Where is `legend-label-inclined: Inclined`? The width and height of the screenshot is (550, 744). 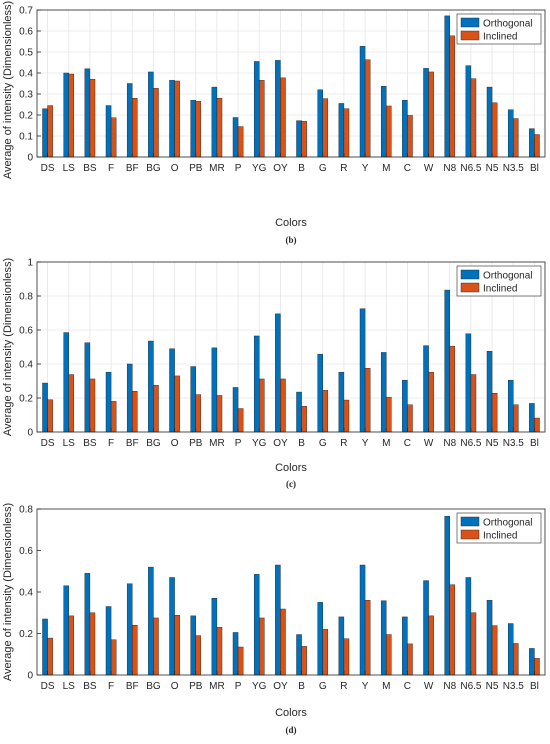
legend-label-inclined: Inclined is located at coordinates (500, 536).